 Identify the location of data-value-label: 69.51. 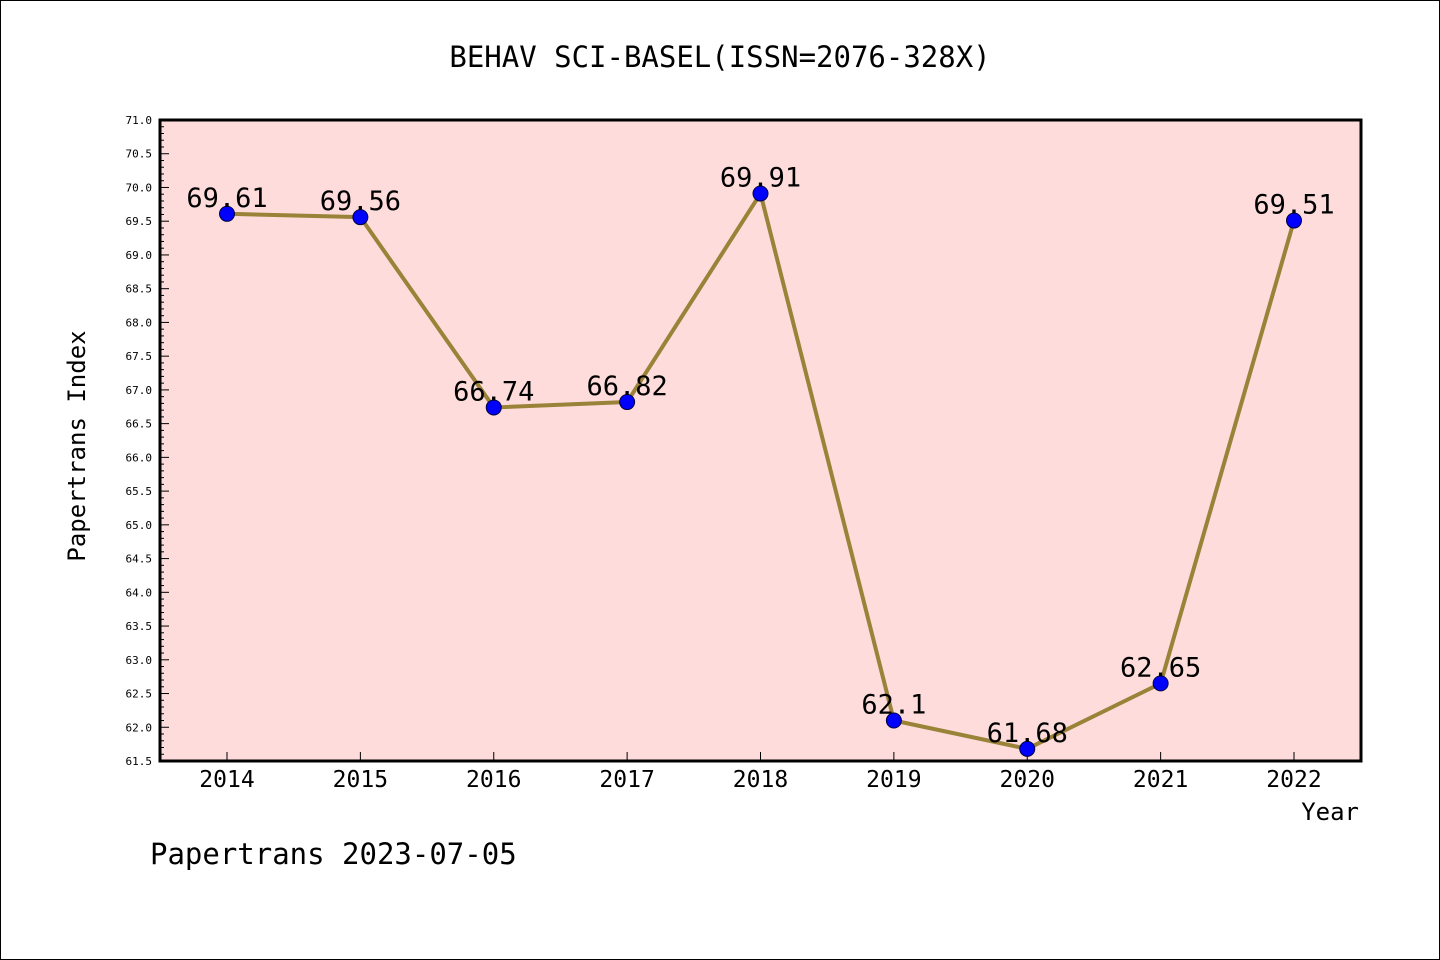
(1293, 205).